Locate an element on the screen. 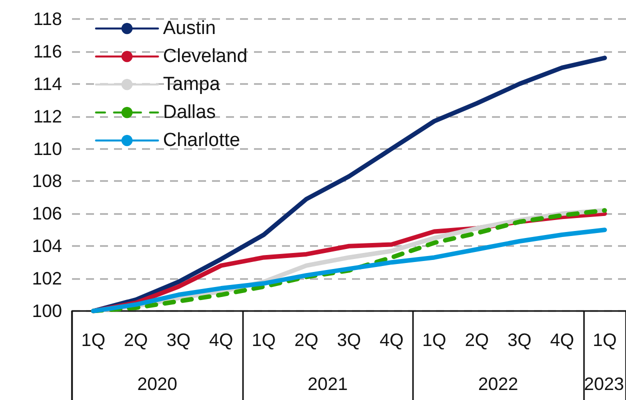 The image size is (626, 400). legend-label: Dallas is located at coordinates (189, 112).